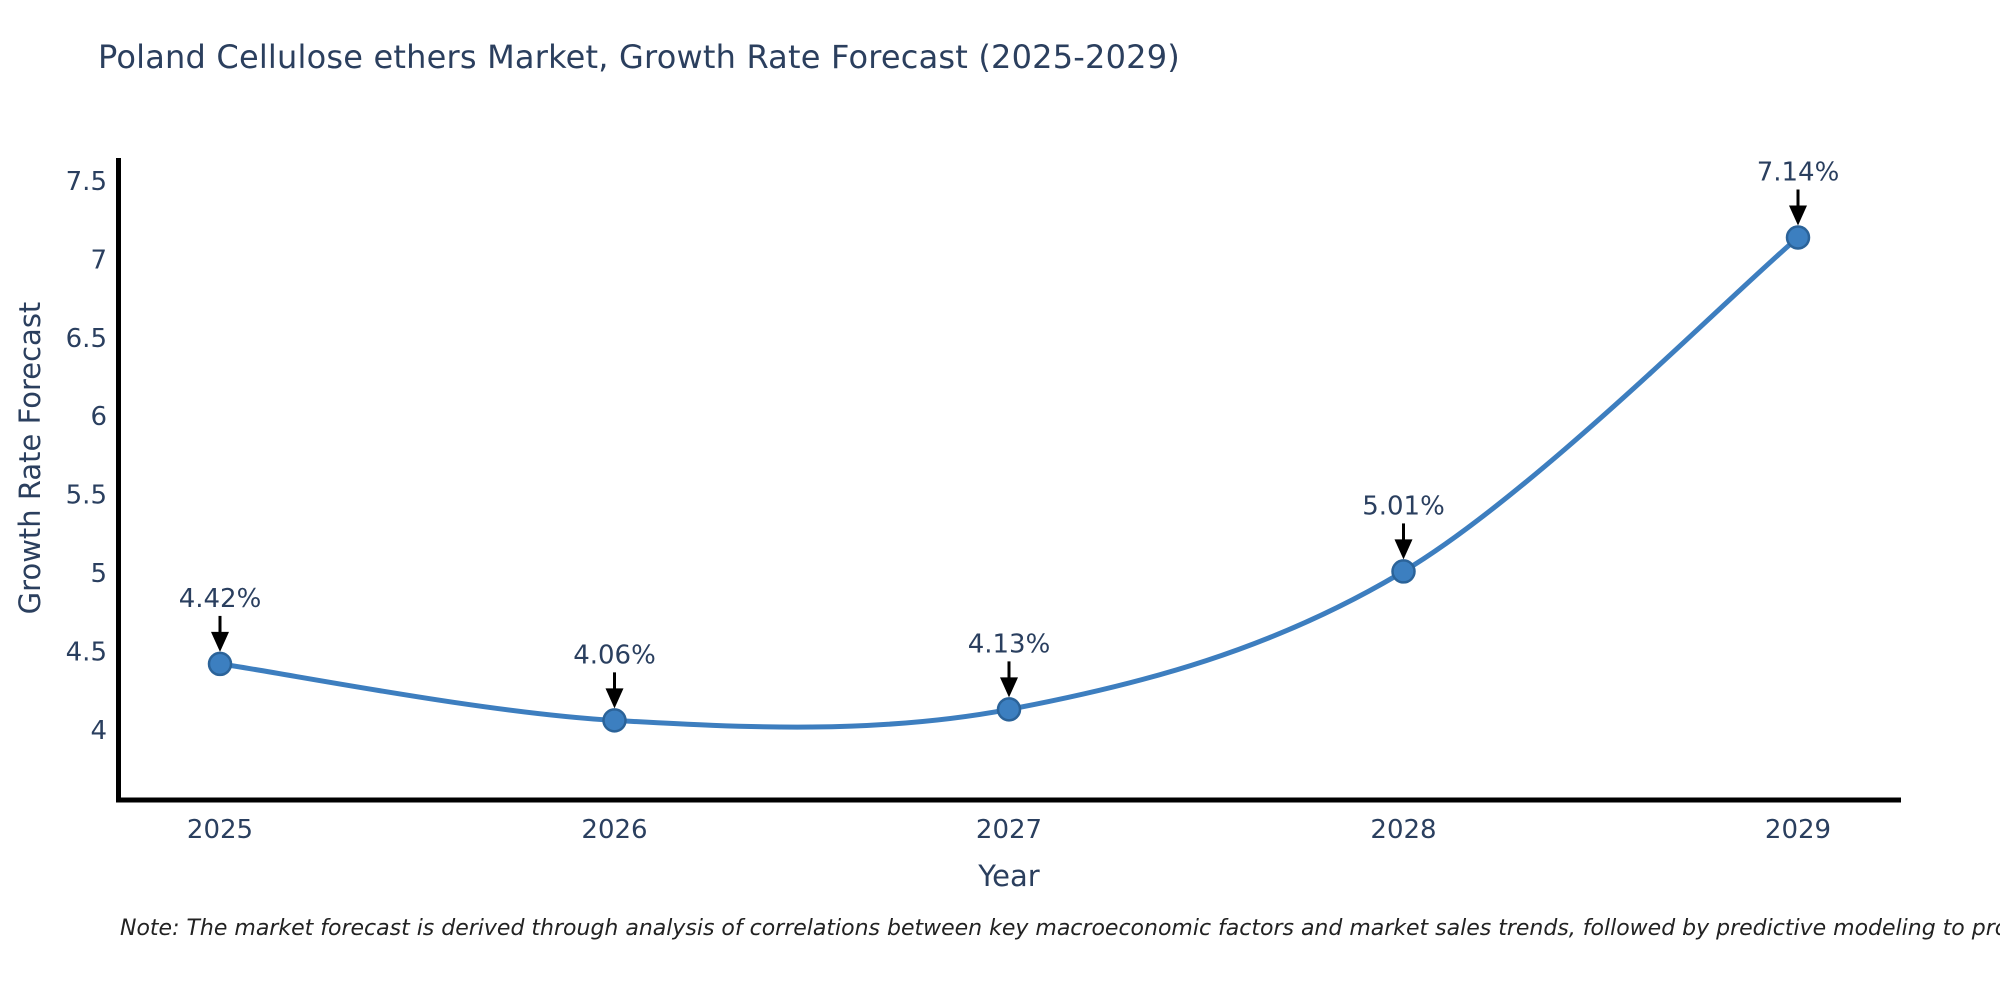 This screenshot has width=2000, height=1000. Describe the element at coordinates (614, 655) in the screenshot. I see `point-label-2026: 4.06%` at that location.